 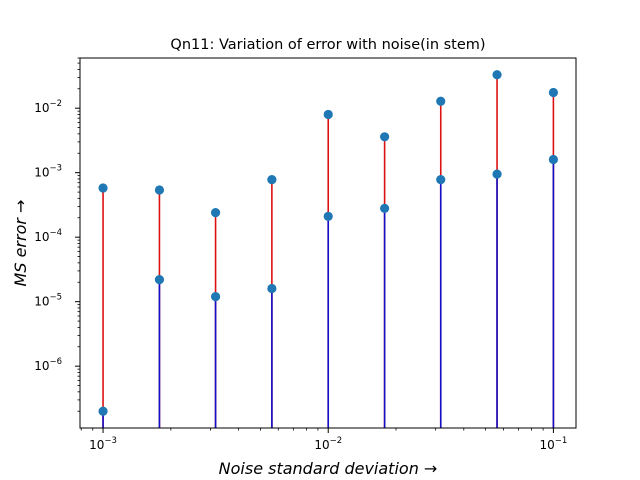 I want to click on y-tick-label-0: 10⁻⁶, so click(x=48, y=365).